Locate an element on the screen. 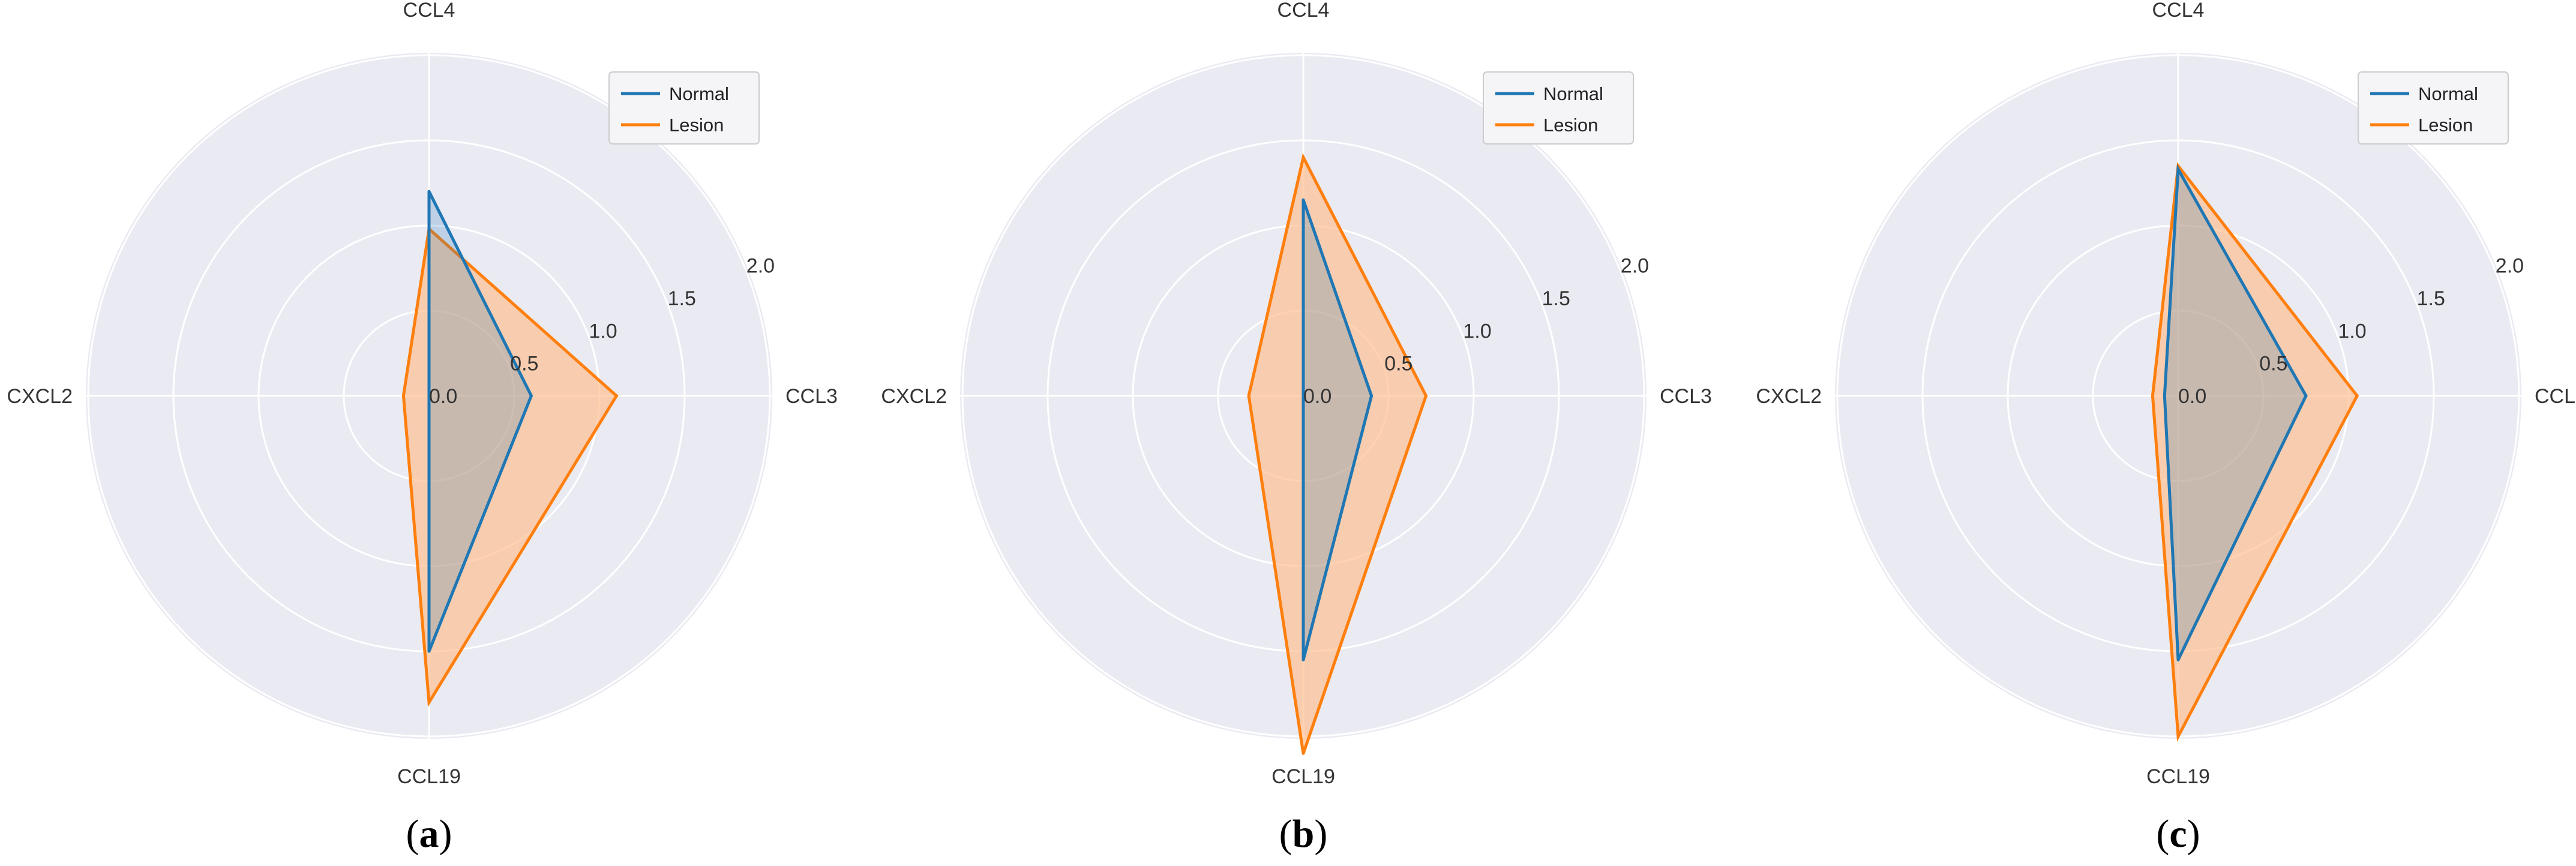 This screenshot has width=2576, height=866. panel-caption: (b) is located at coordinates (1303, 834).